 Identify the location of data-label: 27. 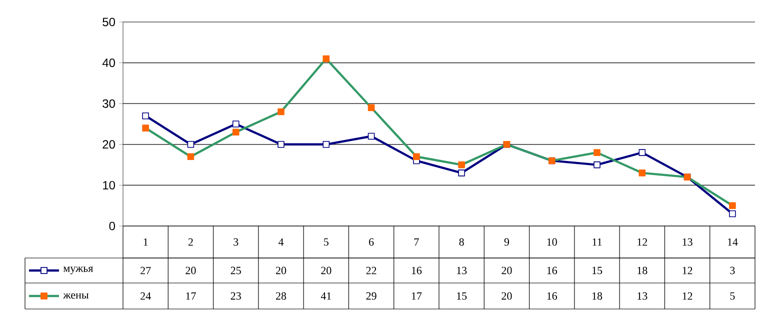
(145, 270).